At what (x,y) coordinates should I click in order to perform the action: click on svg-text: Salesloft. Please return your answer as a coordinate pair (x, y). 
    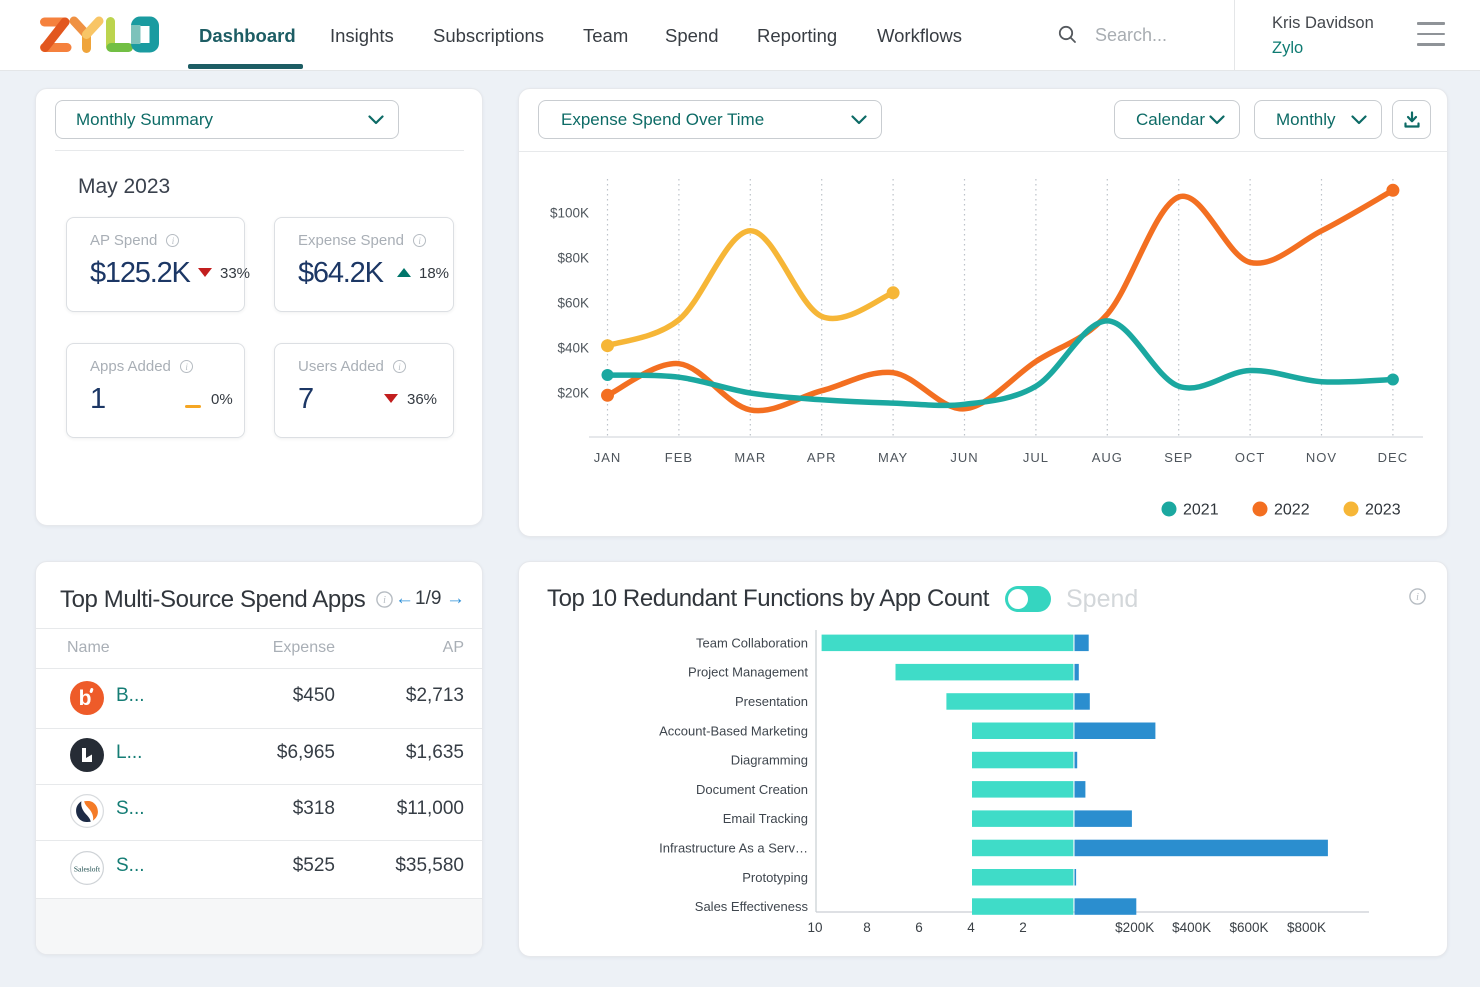
    Looking at the image, I should click on (87, 869).